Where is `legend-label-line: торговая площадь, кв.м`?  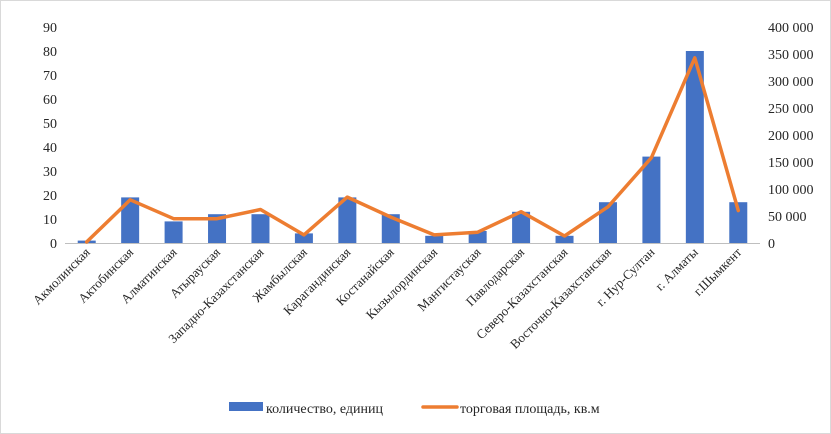 legend-label-line: торговая площадь, кв.м is located at coordinates (530, 409).